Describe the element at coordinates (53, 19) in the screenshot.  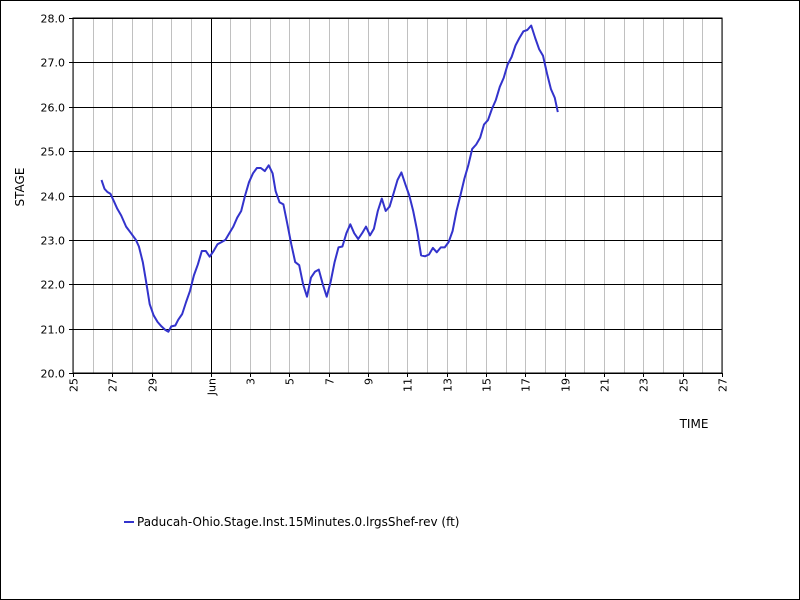
I see `y-tick-label: 28.0` at that location.